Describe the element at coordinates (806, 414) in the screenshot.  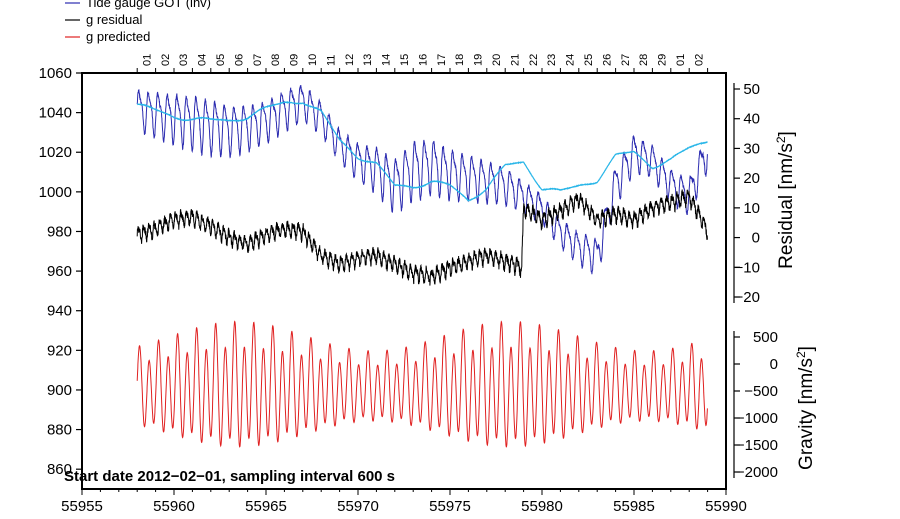
I see `gravity-axis-title-text: Gravity [nm/s` at that location.